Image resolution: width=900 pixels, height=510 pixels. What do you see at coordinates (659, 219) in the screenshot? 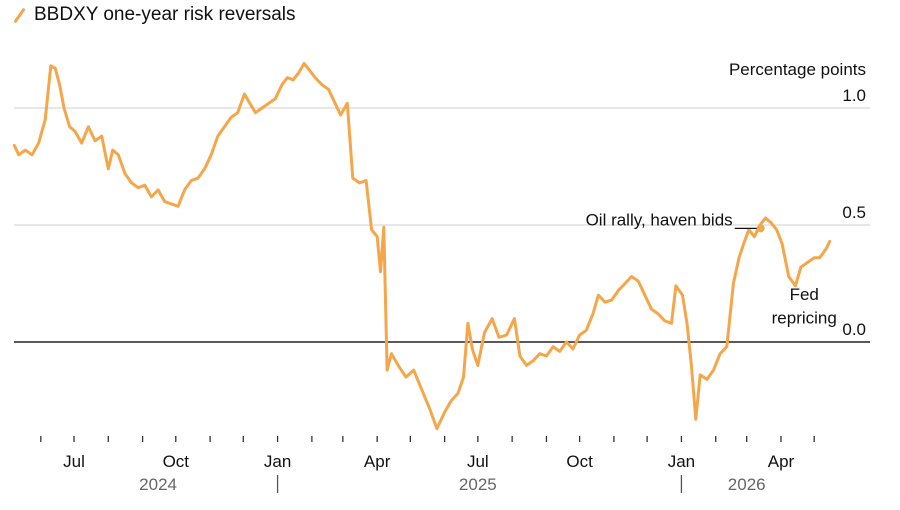
I see `annotation-label: Oil rally, haven bids` at bounding box center [659, 219].